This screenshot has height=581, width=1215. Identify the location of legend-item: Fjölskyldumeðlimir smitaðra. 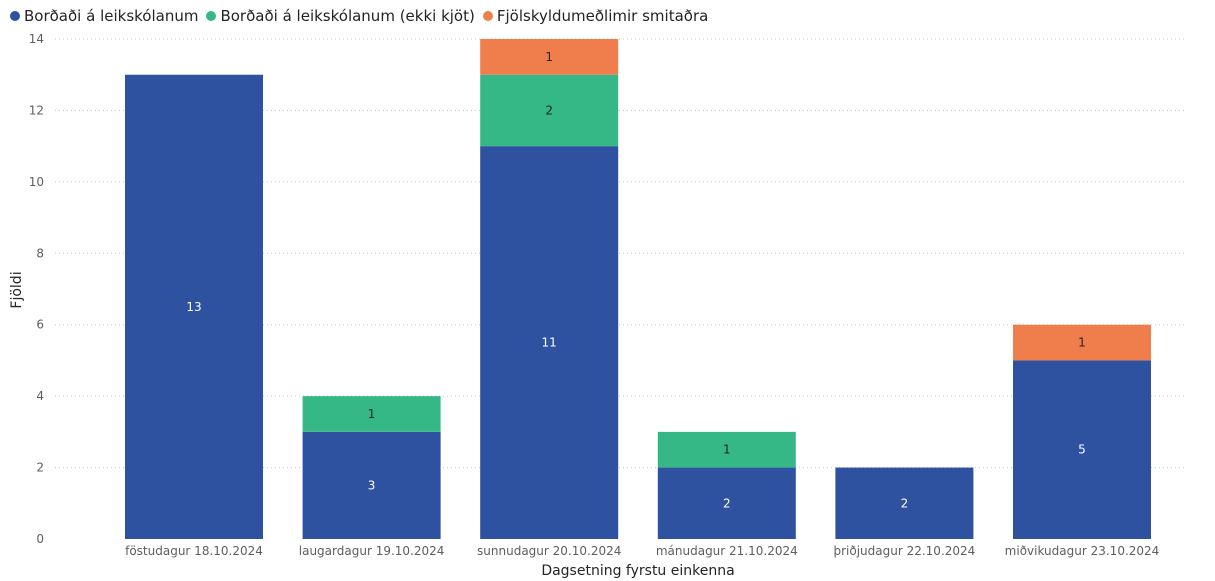
(595, 16).